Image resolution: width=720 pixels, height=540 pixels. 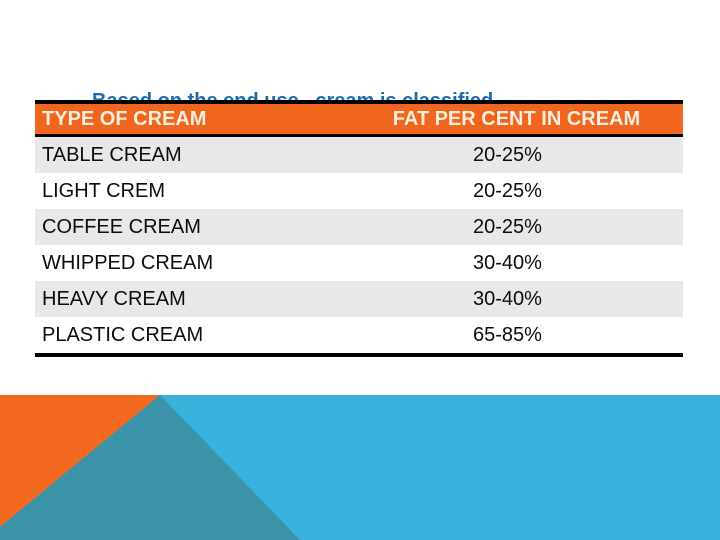 What do you see at coordinates (128, 262) in the screenshot?
I see `cream-type-cell: WHIPPED CREAM` at bounding box center [128, 262].